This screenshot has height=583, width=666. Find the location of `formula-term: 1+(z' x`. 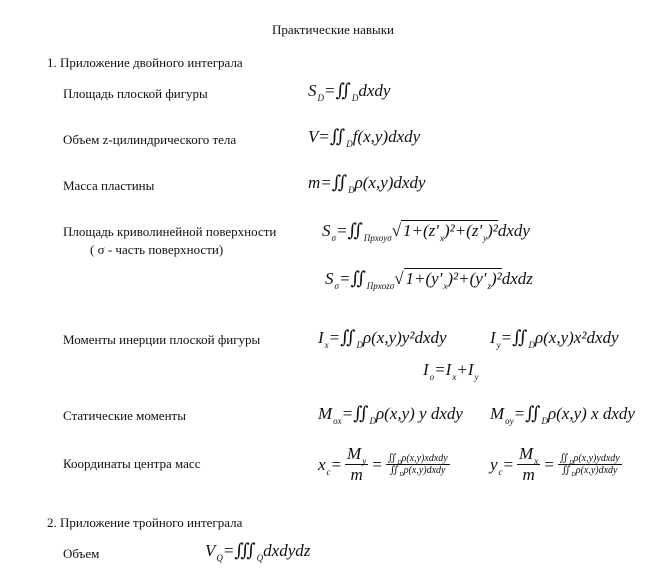

formula-term: 1+(z' x is located at coordinates (423, 232).